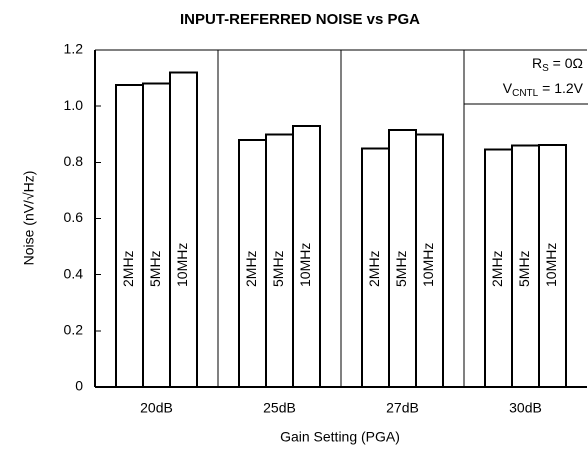  I want to click on annotation-sub: CNTL, so click(525, 93).